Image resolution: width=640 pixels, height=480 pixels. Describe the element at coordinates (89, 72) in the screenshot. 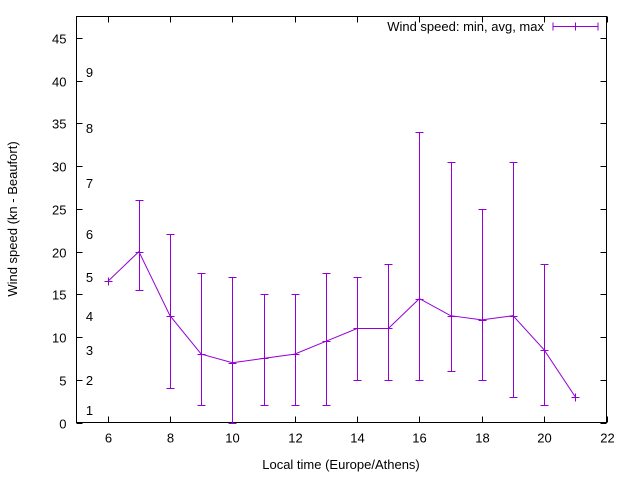

I see `beaufort-label-9: 9` at that location.